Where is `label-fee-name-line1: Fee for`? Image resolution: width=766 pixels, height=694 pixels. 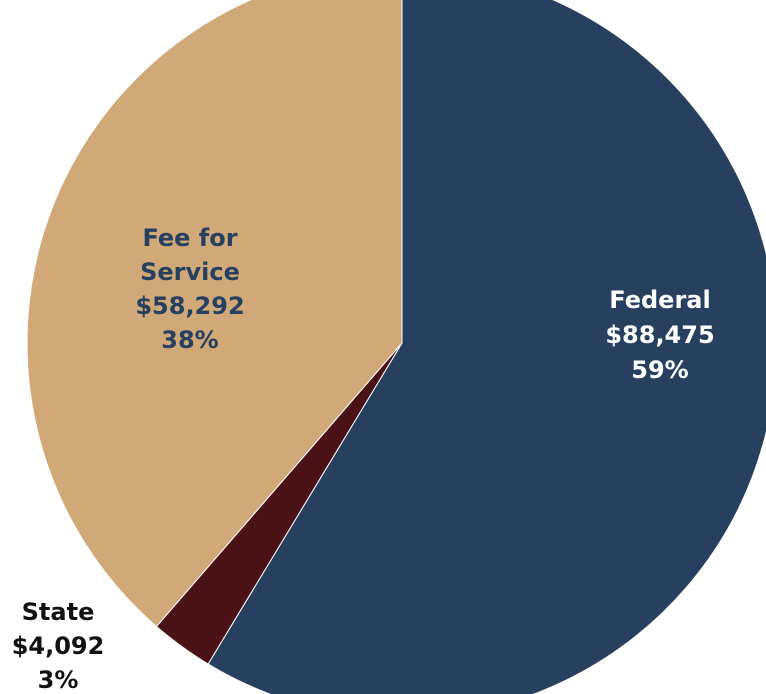
label-fee-name-line1: Fee for is located at coordinates (189, 238).